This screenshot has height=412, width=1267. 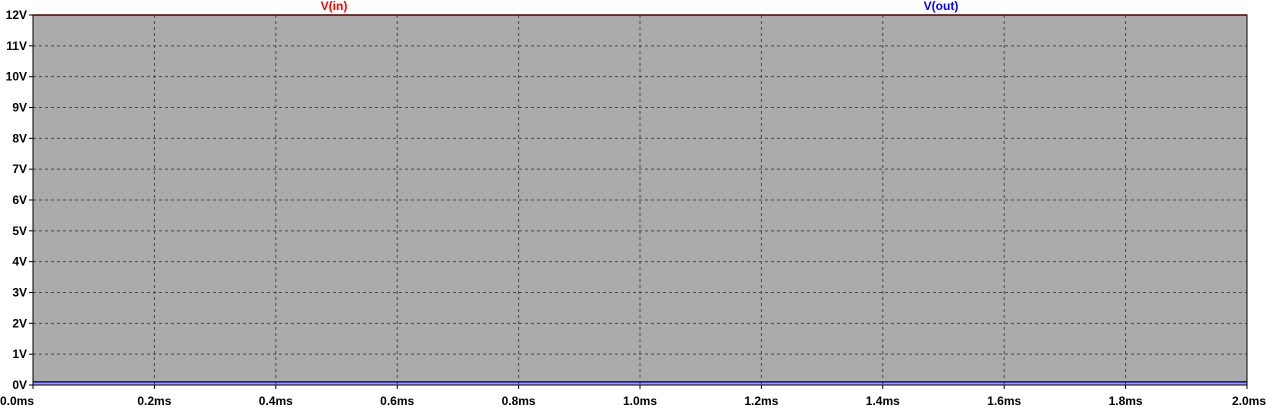 I want to click on y-tick-label: 11V, so click(x=16, y=46).